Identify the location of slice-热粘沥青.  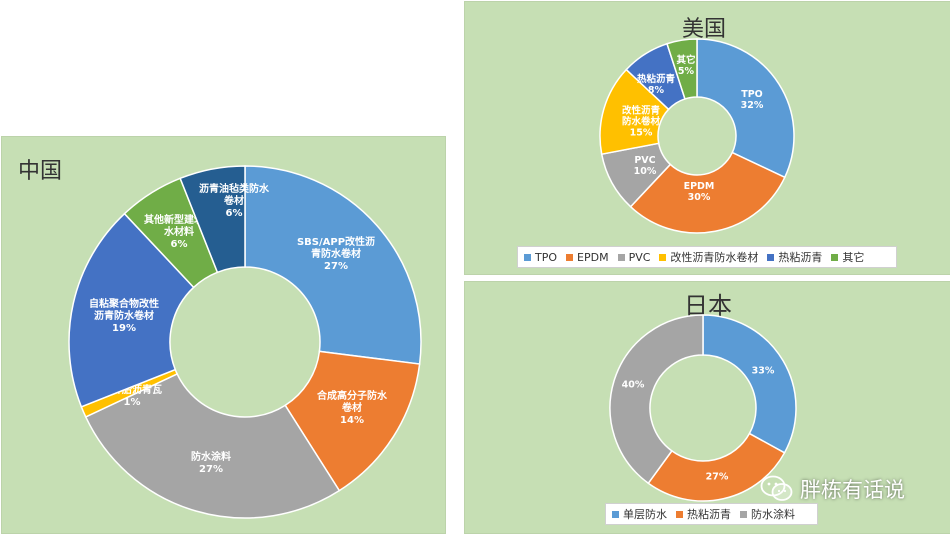
(716, 467).